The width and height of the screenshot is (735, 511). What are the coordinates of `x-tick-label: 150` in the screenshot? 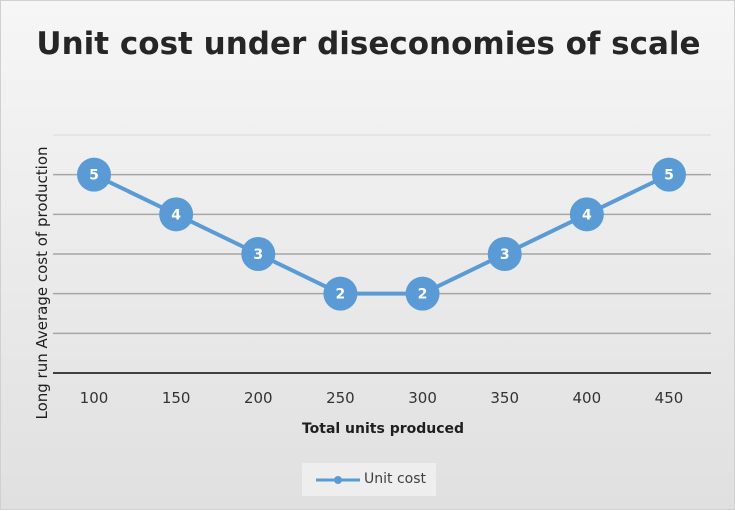 It's located at (176, 398).